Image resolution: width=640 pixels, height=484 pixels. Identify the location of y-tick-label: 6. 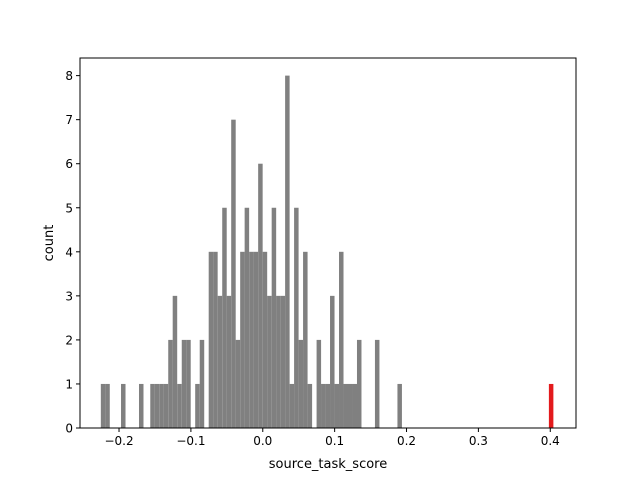
(69, 164).